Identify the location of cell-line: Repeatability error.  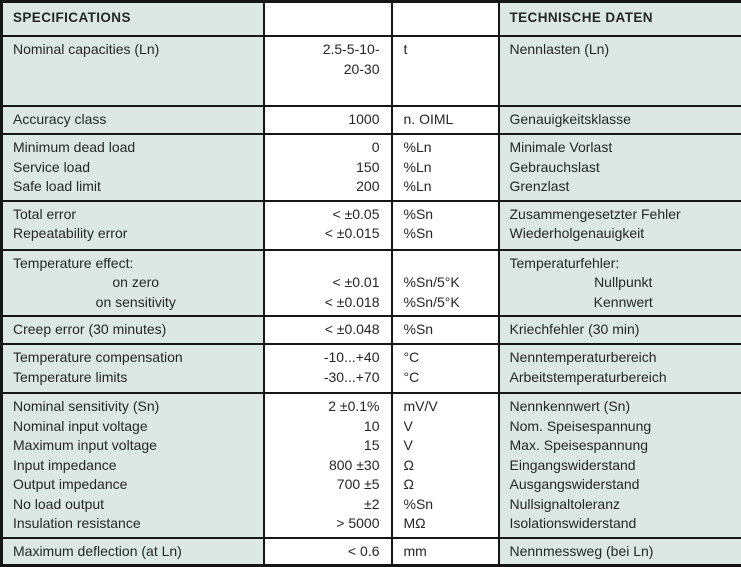
(136, 234).